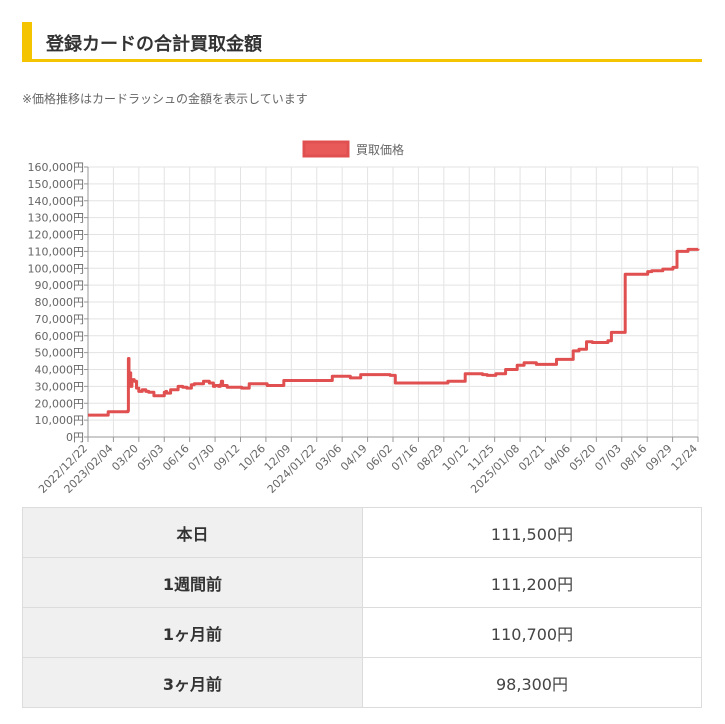 This screenshot has width=725, height=724. What do you see at coordinates (532, 582) in the screenshot?
I see `row-value-1week: 111,200円` at bounding box center [532, 582].